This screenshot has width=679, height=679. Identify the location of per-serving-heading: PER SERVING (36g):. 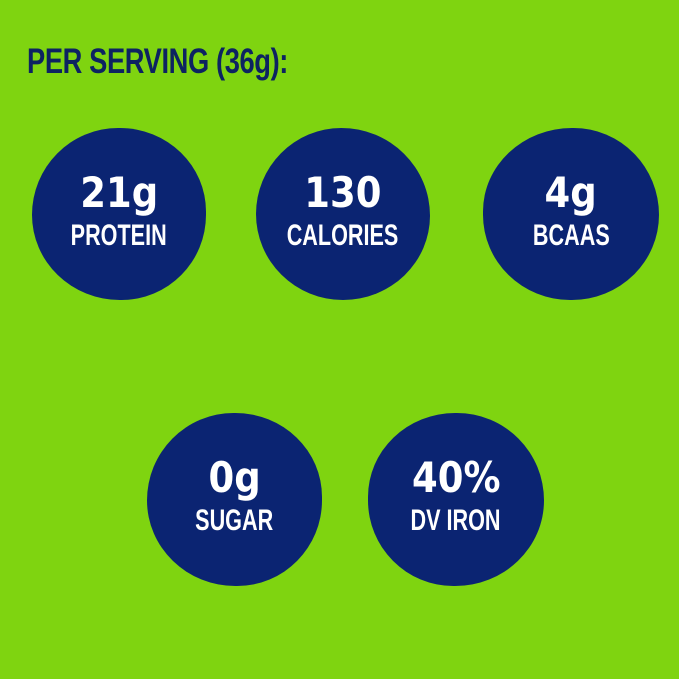
(157, 61).